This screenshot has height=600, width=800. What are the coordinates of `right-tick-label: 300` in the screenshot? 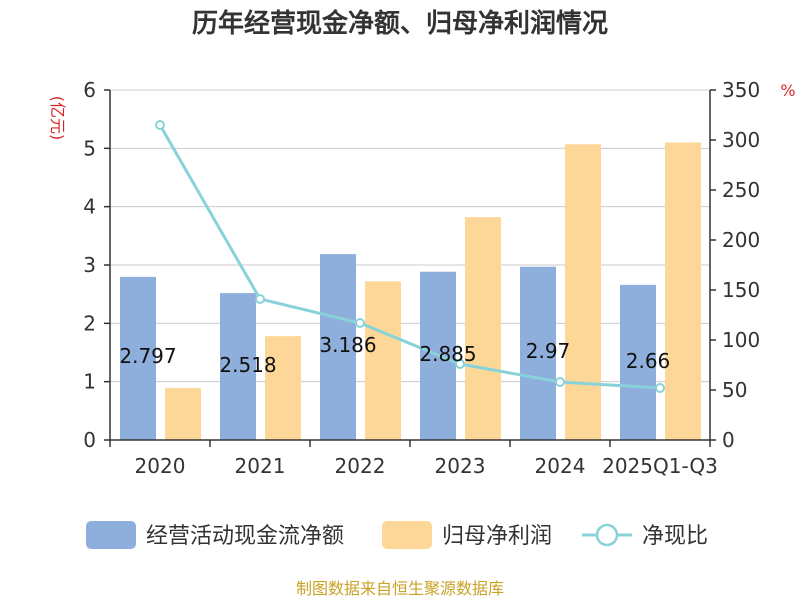 It's located at (741, 140).